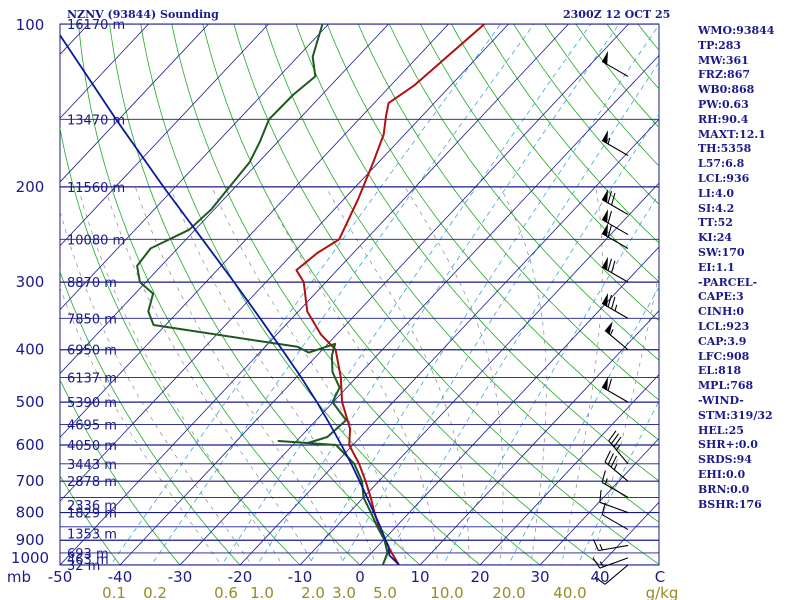  What do you see at coordinates (720, 45) in the screenshot?
I see `stat-item: TP:283` at bounding box center [720, 45].